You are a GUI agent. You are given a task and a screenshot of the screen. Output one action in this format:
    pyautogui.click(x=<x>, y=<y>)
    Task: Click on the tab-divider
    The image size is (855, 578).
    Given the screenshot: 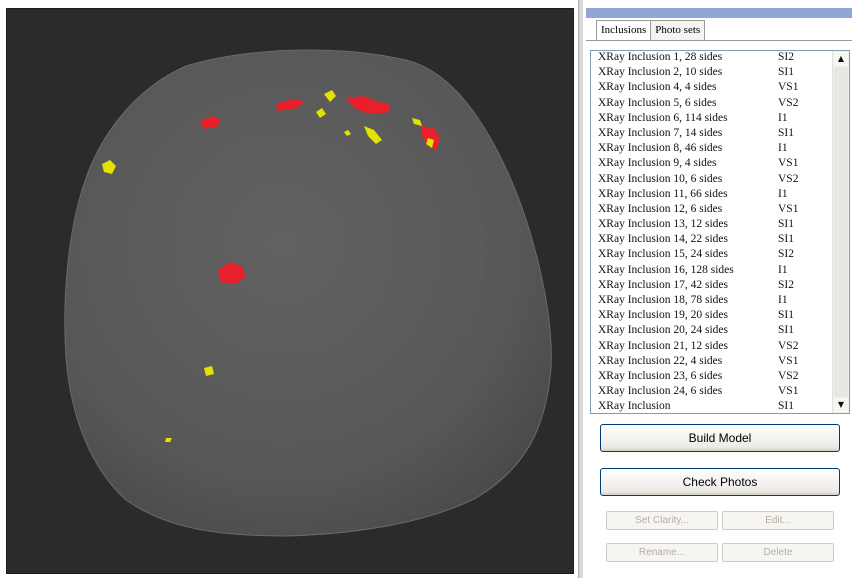 What is the action you would take?
    pyautogui.click(x=719, y=40)
    